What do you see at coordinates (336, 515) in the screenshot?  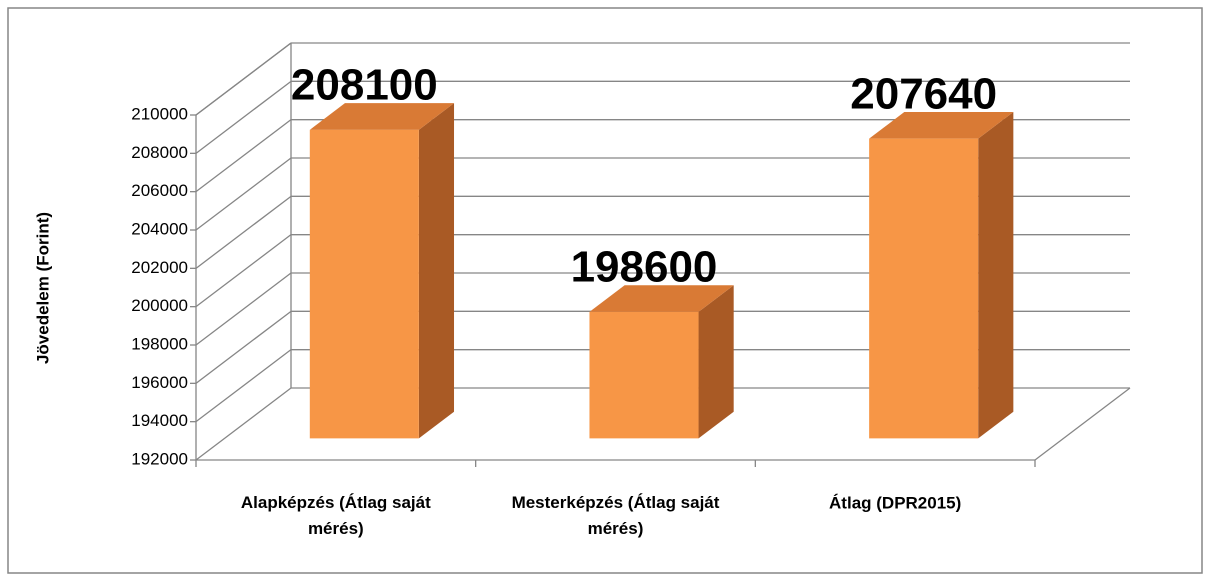 I see `x-tick-label: Alapképzés (Átlag saját mérés)` at bounding box center [336, 515].